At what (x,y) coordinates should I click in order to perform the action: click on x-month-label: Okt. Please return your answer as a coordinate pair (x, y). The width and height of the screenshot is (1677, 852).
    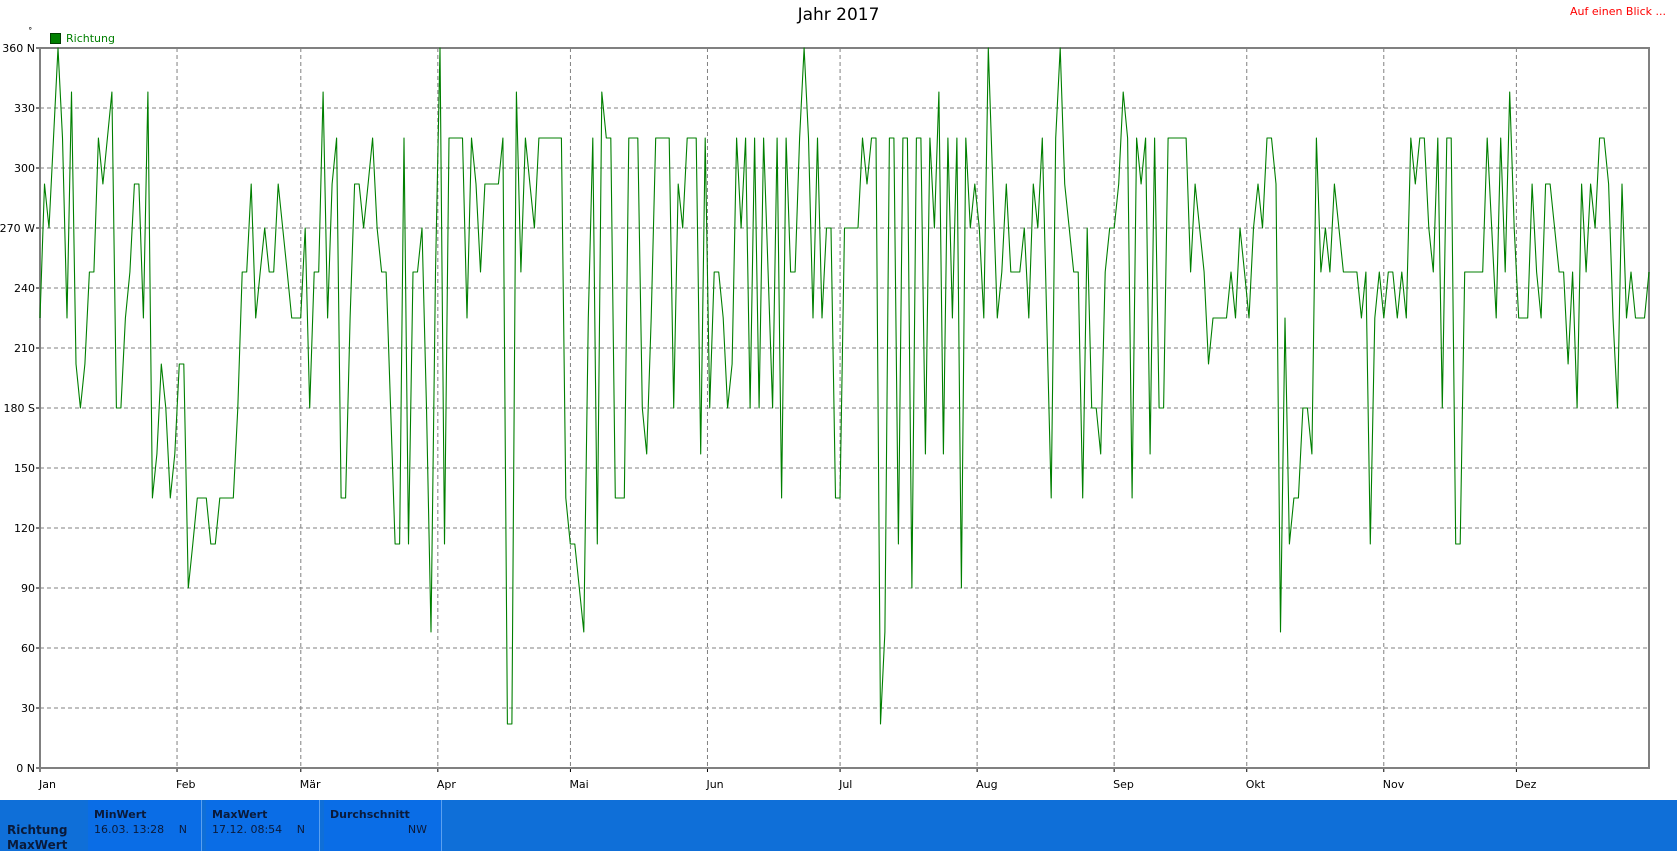
    Looking at the image, I should click on (1256, 784).